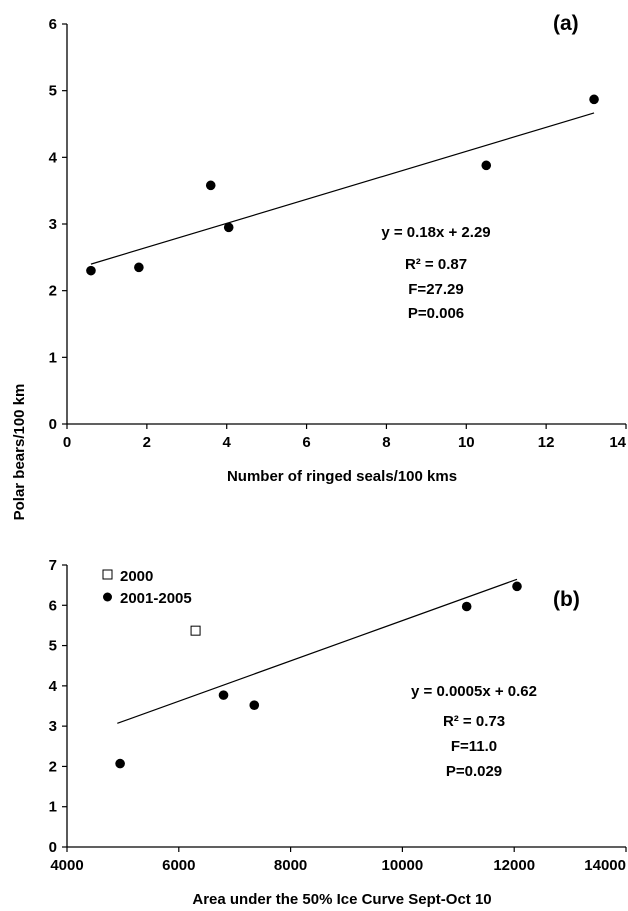  I want to click on x-ticks-a: 0 2 4 6 8 10 12 14, so click(345, 437).